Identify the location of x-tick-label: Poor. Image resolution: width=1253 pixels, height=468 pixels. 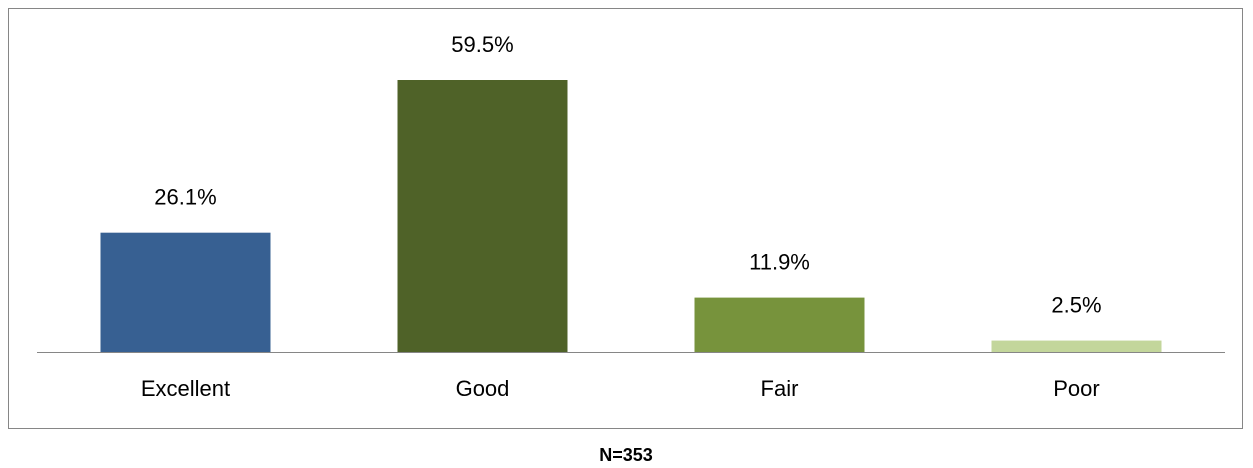
(1076, 388).